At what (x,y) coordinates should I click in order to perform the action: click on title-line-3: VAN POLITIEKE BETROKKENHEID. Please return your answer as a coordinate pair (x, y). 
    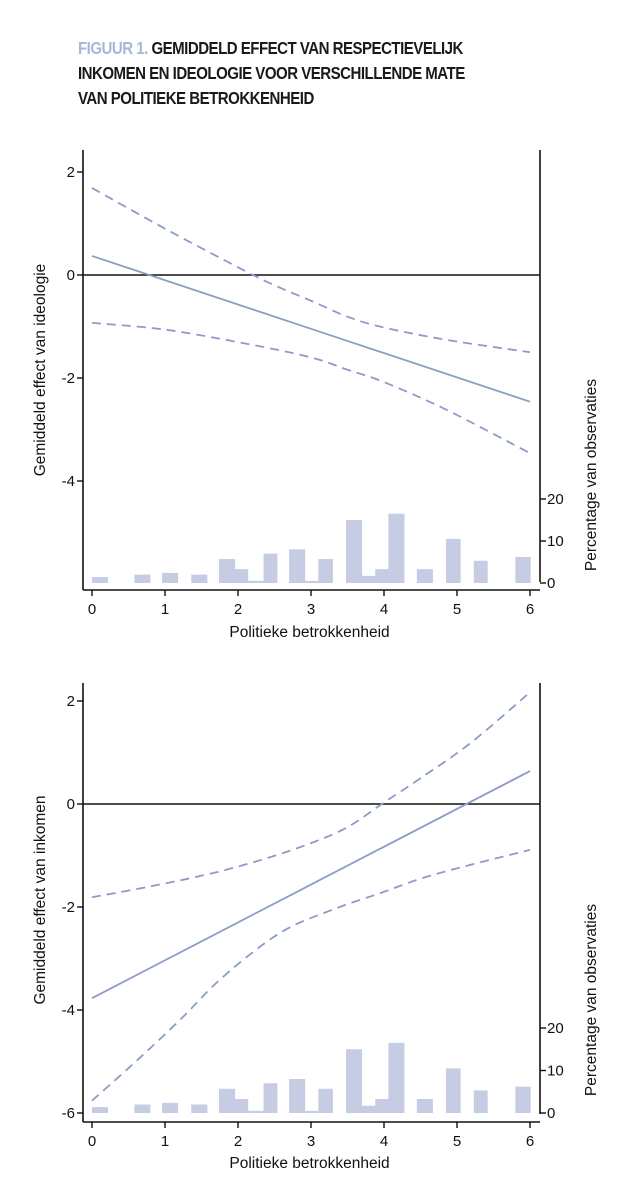
    Looking at the image, I should click on (196, 98).